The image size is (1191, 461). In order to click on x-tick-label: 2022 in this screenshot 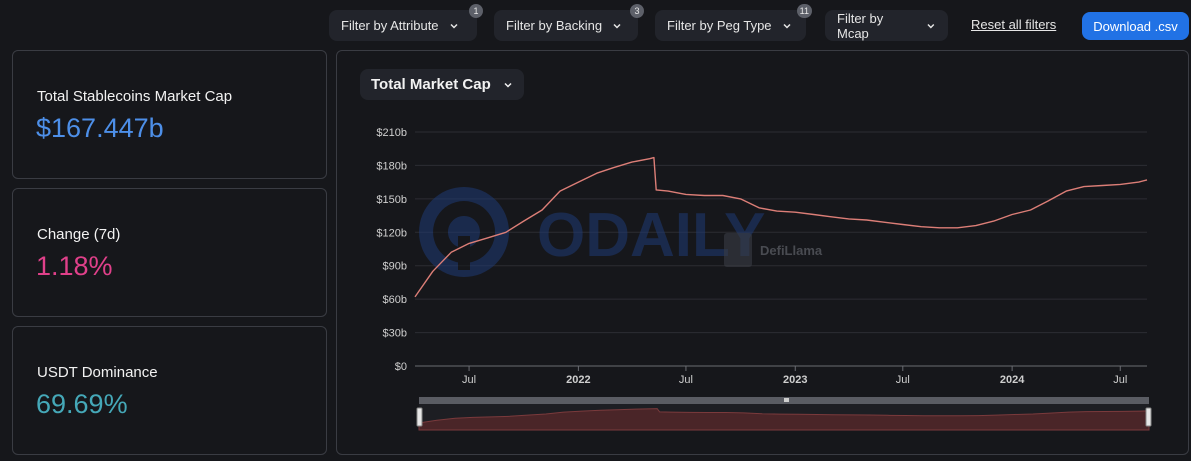, I will do `click(578, 380)`.